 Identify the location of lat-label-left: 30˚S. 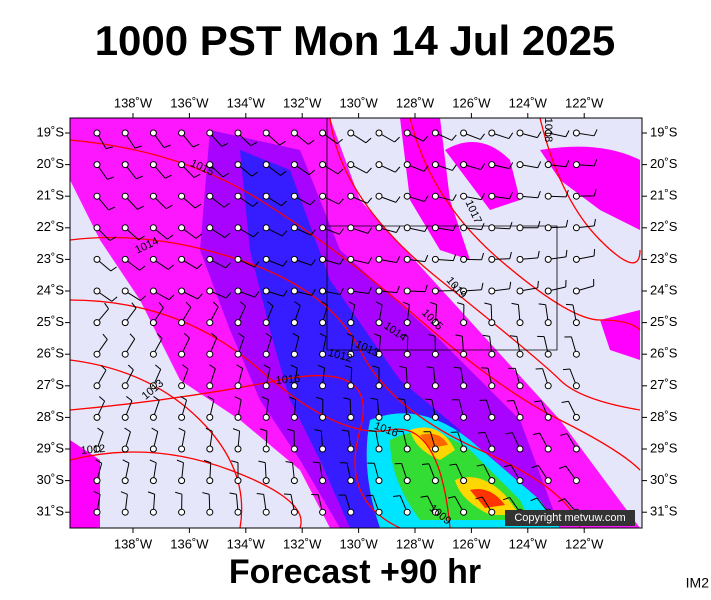
(51, 479).